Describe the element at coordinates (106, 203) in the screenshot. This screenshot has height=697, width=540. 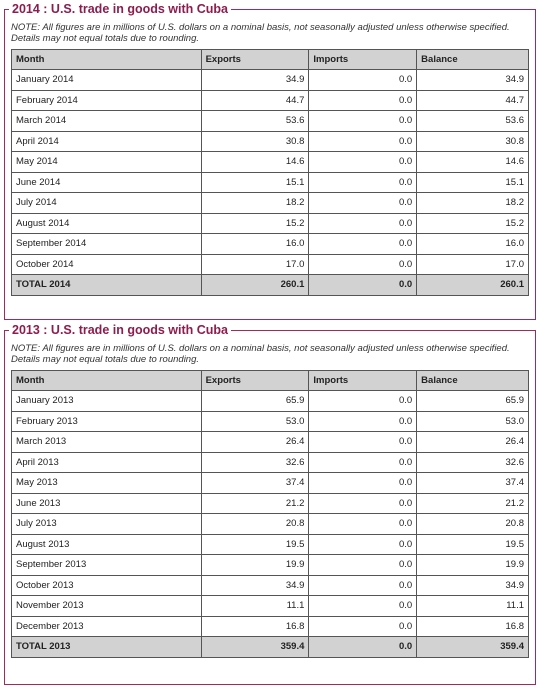
I see `cell-month: July 2014` at that location.